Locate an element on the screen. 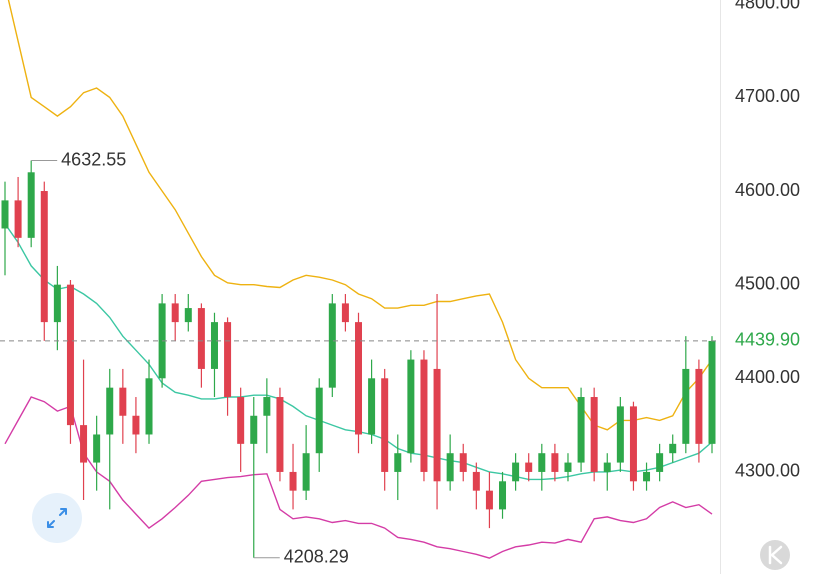  last-price-bg is located at coordinates (776, 340).